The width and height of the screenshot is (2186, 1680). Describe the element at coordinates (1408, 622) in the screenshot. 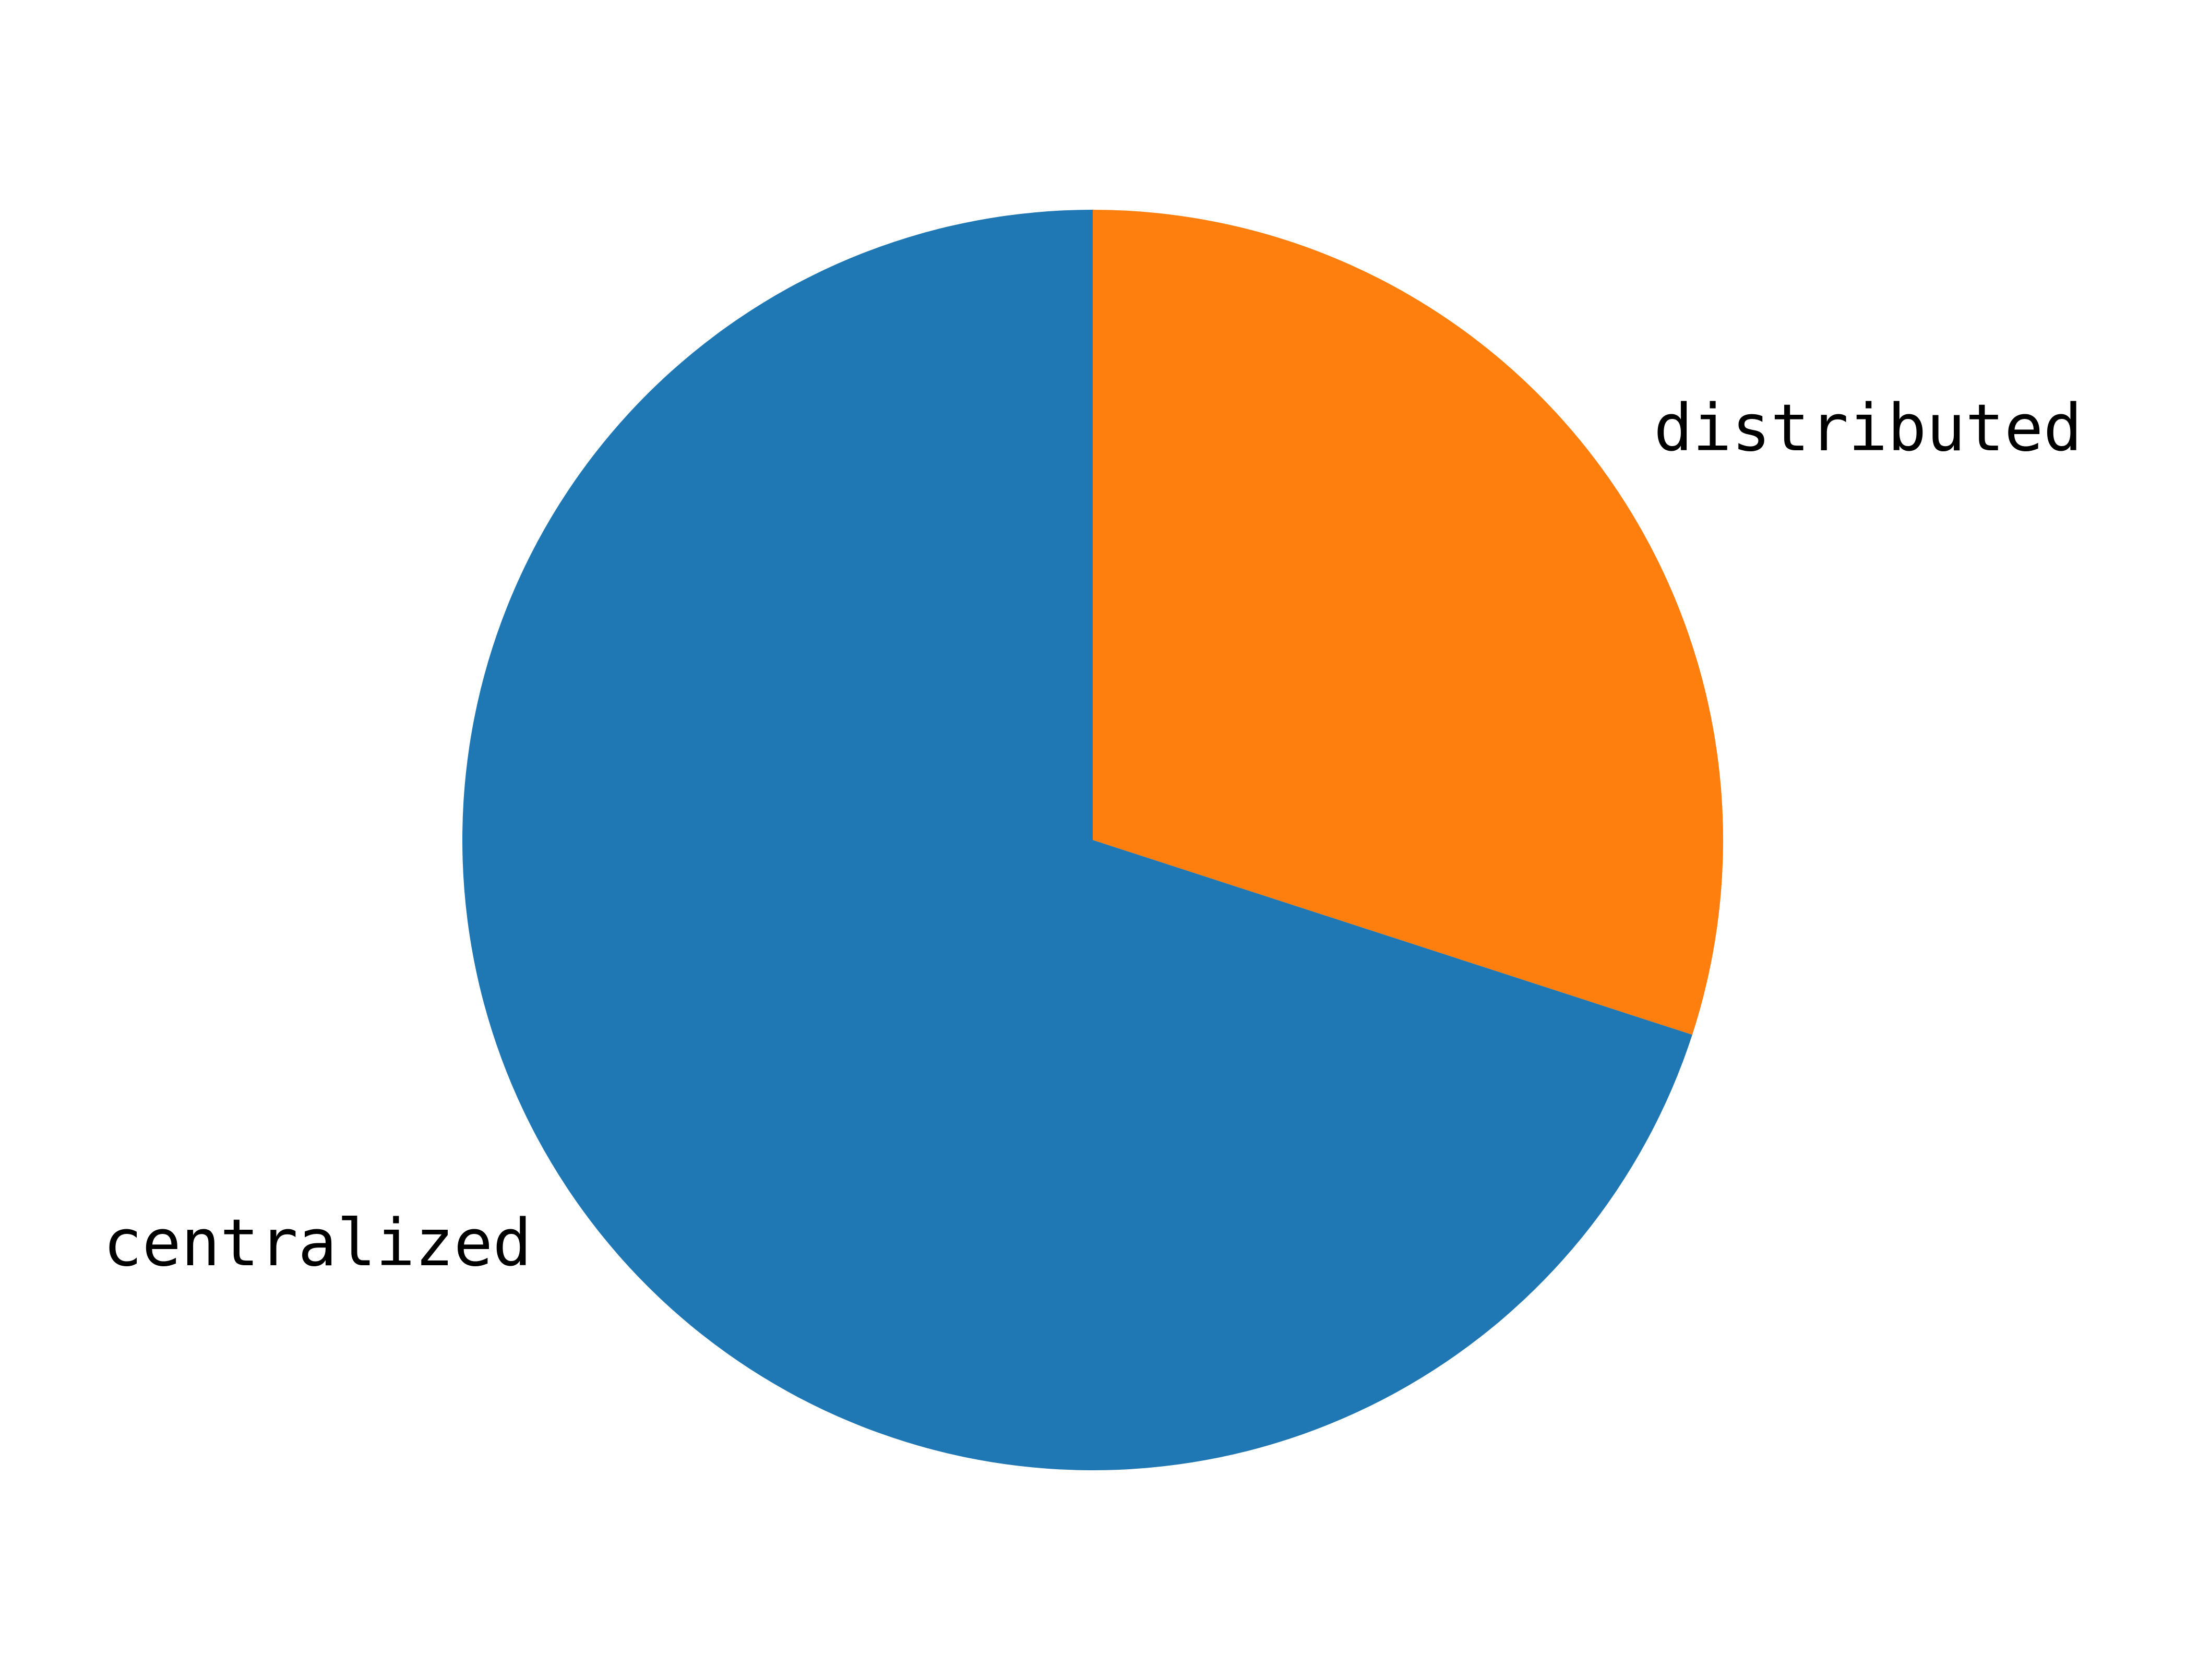

I see `pie-slice-distributed` at that location.